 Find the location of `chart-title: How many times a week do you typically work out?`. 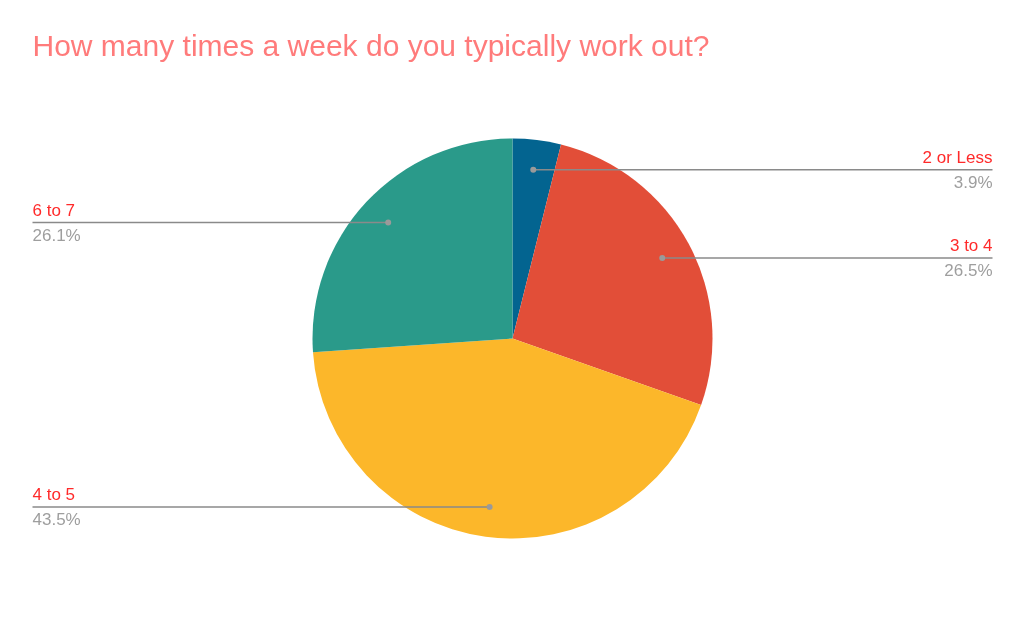

chart-title: How many times a week do you typically work out? is located at coordinates (371, 45).